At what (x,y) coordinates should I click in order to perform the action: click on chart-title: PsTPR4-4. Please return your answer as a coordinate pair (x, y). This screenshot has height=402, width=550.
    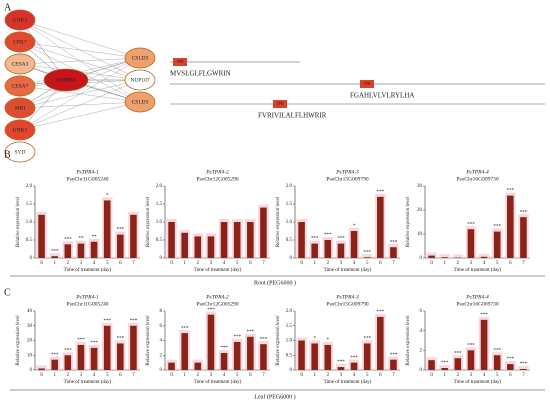
    Looking at the image, I should click on (477, 296).